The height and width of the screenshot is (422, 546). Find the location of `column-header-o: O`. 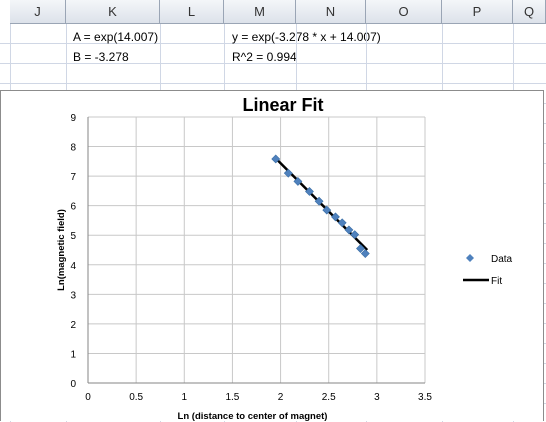

column-header-o: O is located at coordinates (404, 12).